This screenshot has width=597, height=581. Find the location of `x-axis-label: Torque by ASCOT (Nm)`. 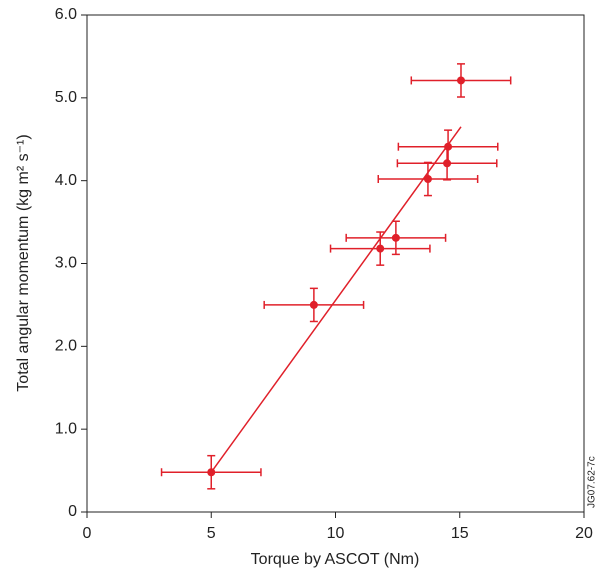

x-axis-label: Torque by ASCOT (Nm) is located at coordinates (335, 559).